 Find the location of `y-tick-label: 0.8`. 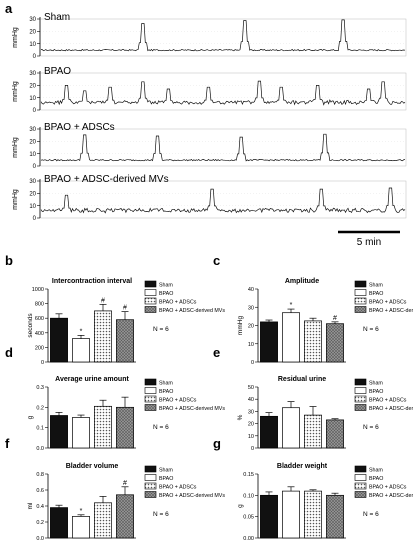

y-tick-label: 0.8 is located at coordinates (40, 475).